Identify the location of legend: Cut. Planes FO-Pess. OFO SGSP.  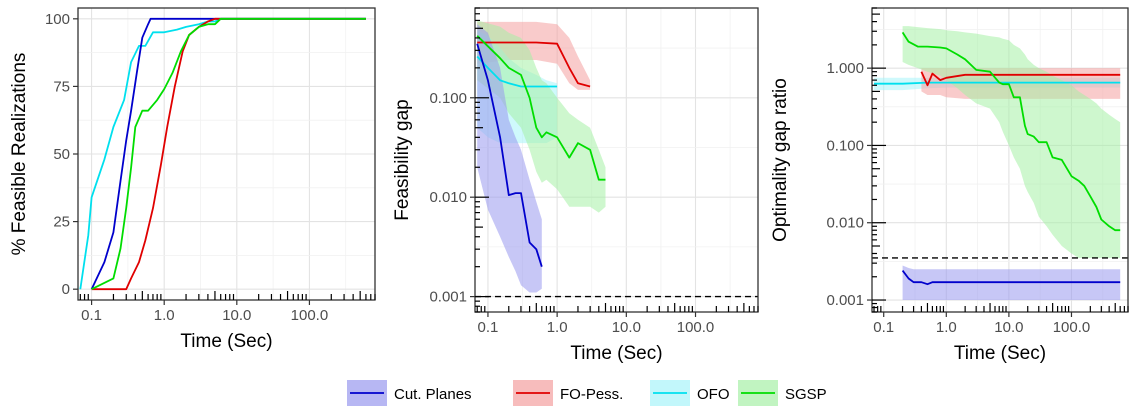
(587, 393).